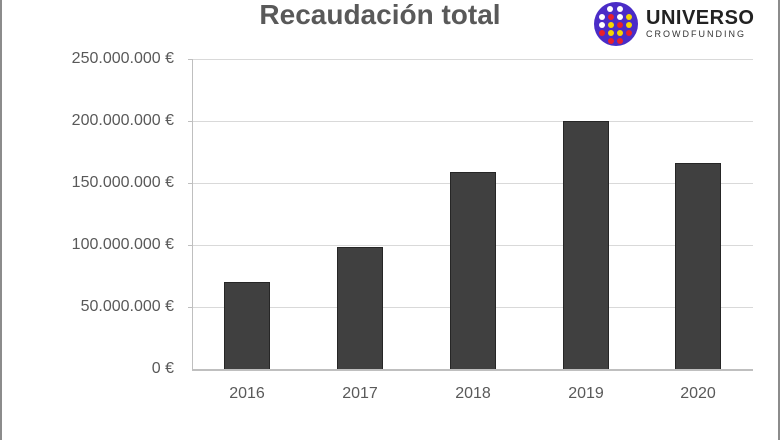  What do you see at coordinates (360, 393) in the screenshot?
I see `x-tick-label: 2017` at bounding box center [360, 393].